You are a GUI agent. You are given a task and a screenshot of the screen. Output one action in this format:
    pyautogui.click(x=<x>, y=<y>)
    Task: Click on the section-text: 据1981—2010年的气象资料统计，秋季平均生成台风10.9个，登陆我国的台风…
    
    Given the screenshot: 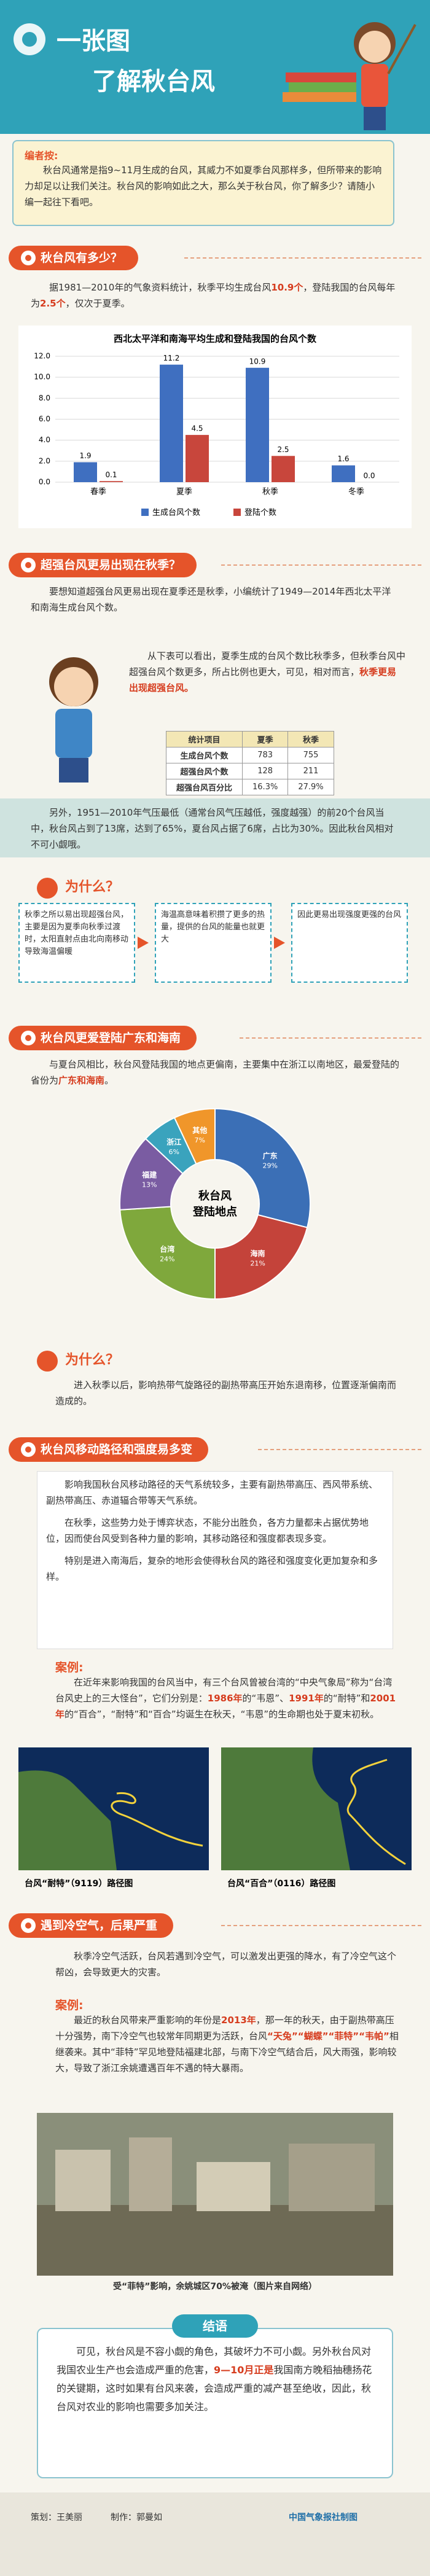 What is the action you would take?
    pyautogui.click(x=215, y=295)
    